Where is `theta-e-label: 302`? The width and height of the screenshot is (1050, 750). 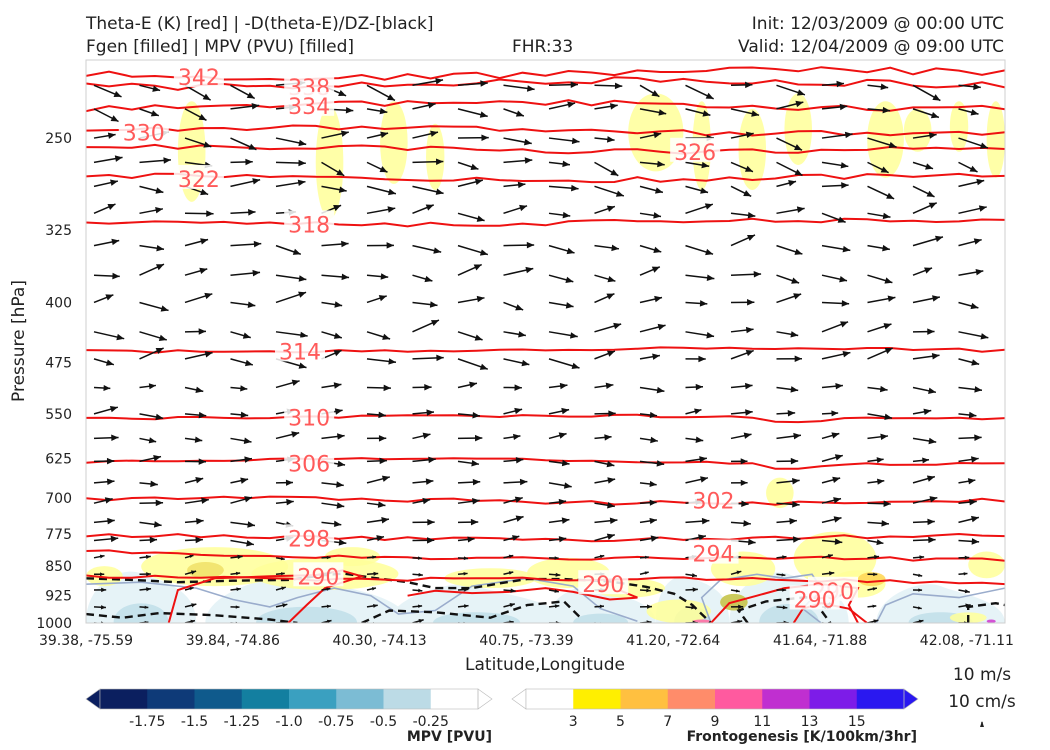
theta-e-label: 302 is located at coordinates (714, 502).